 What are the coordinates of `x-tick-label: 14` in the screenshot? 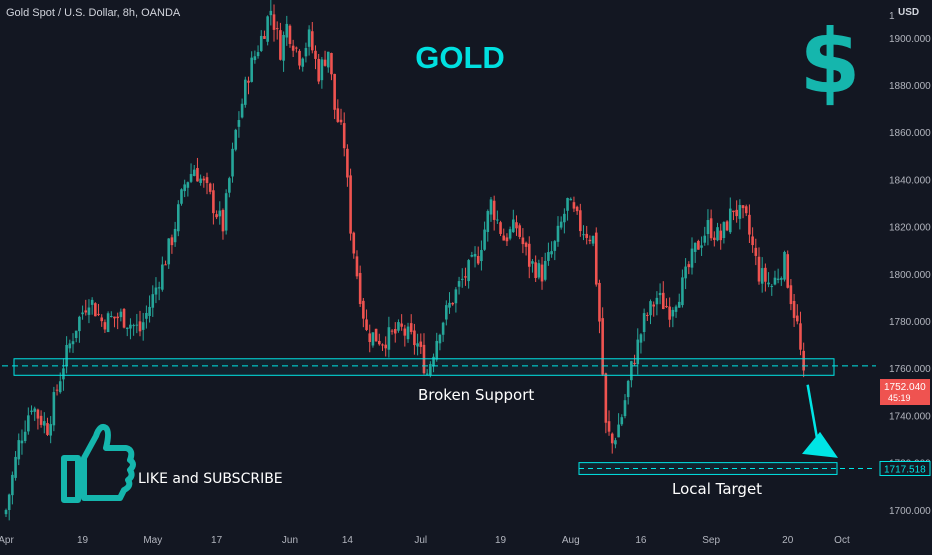 It's located at (348, 540).